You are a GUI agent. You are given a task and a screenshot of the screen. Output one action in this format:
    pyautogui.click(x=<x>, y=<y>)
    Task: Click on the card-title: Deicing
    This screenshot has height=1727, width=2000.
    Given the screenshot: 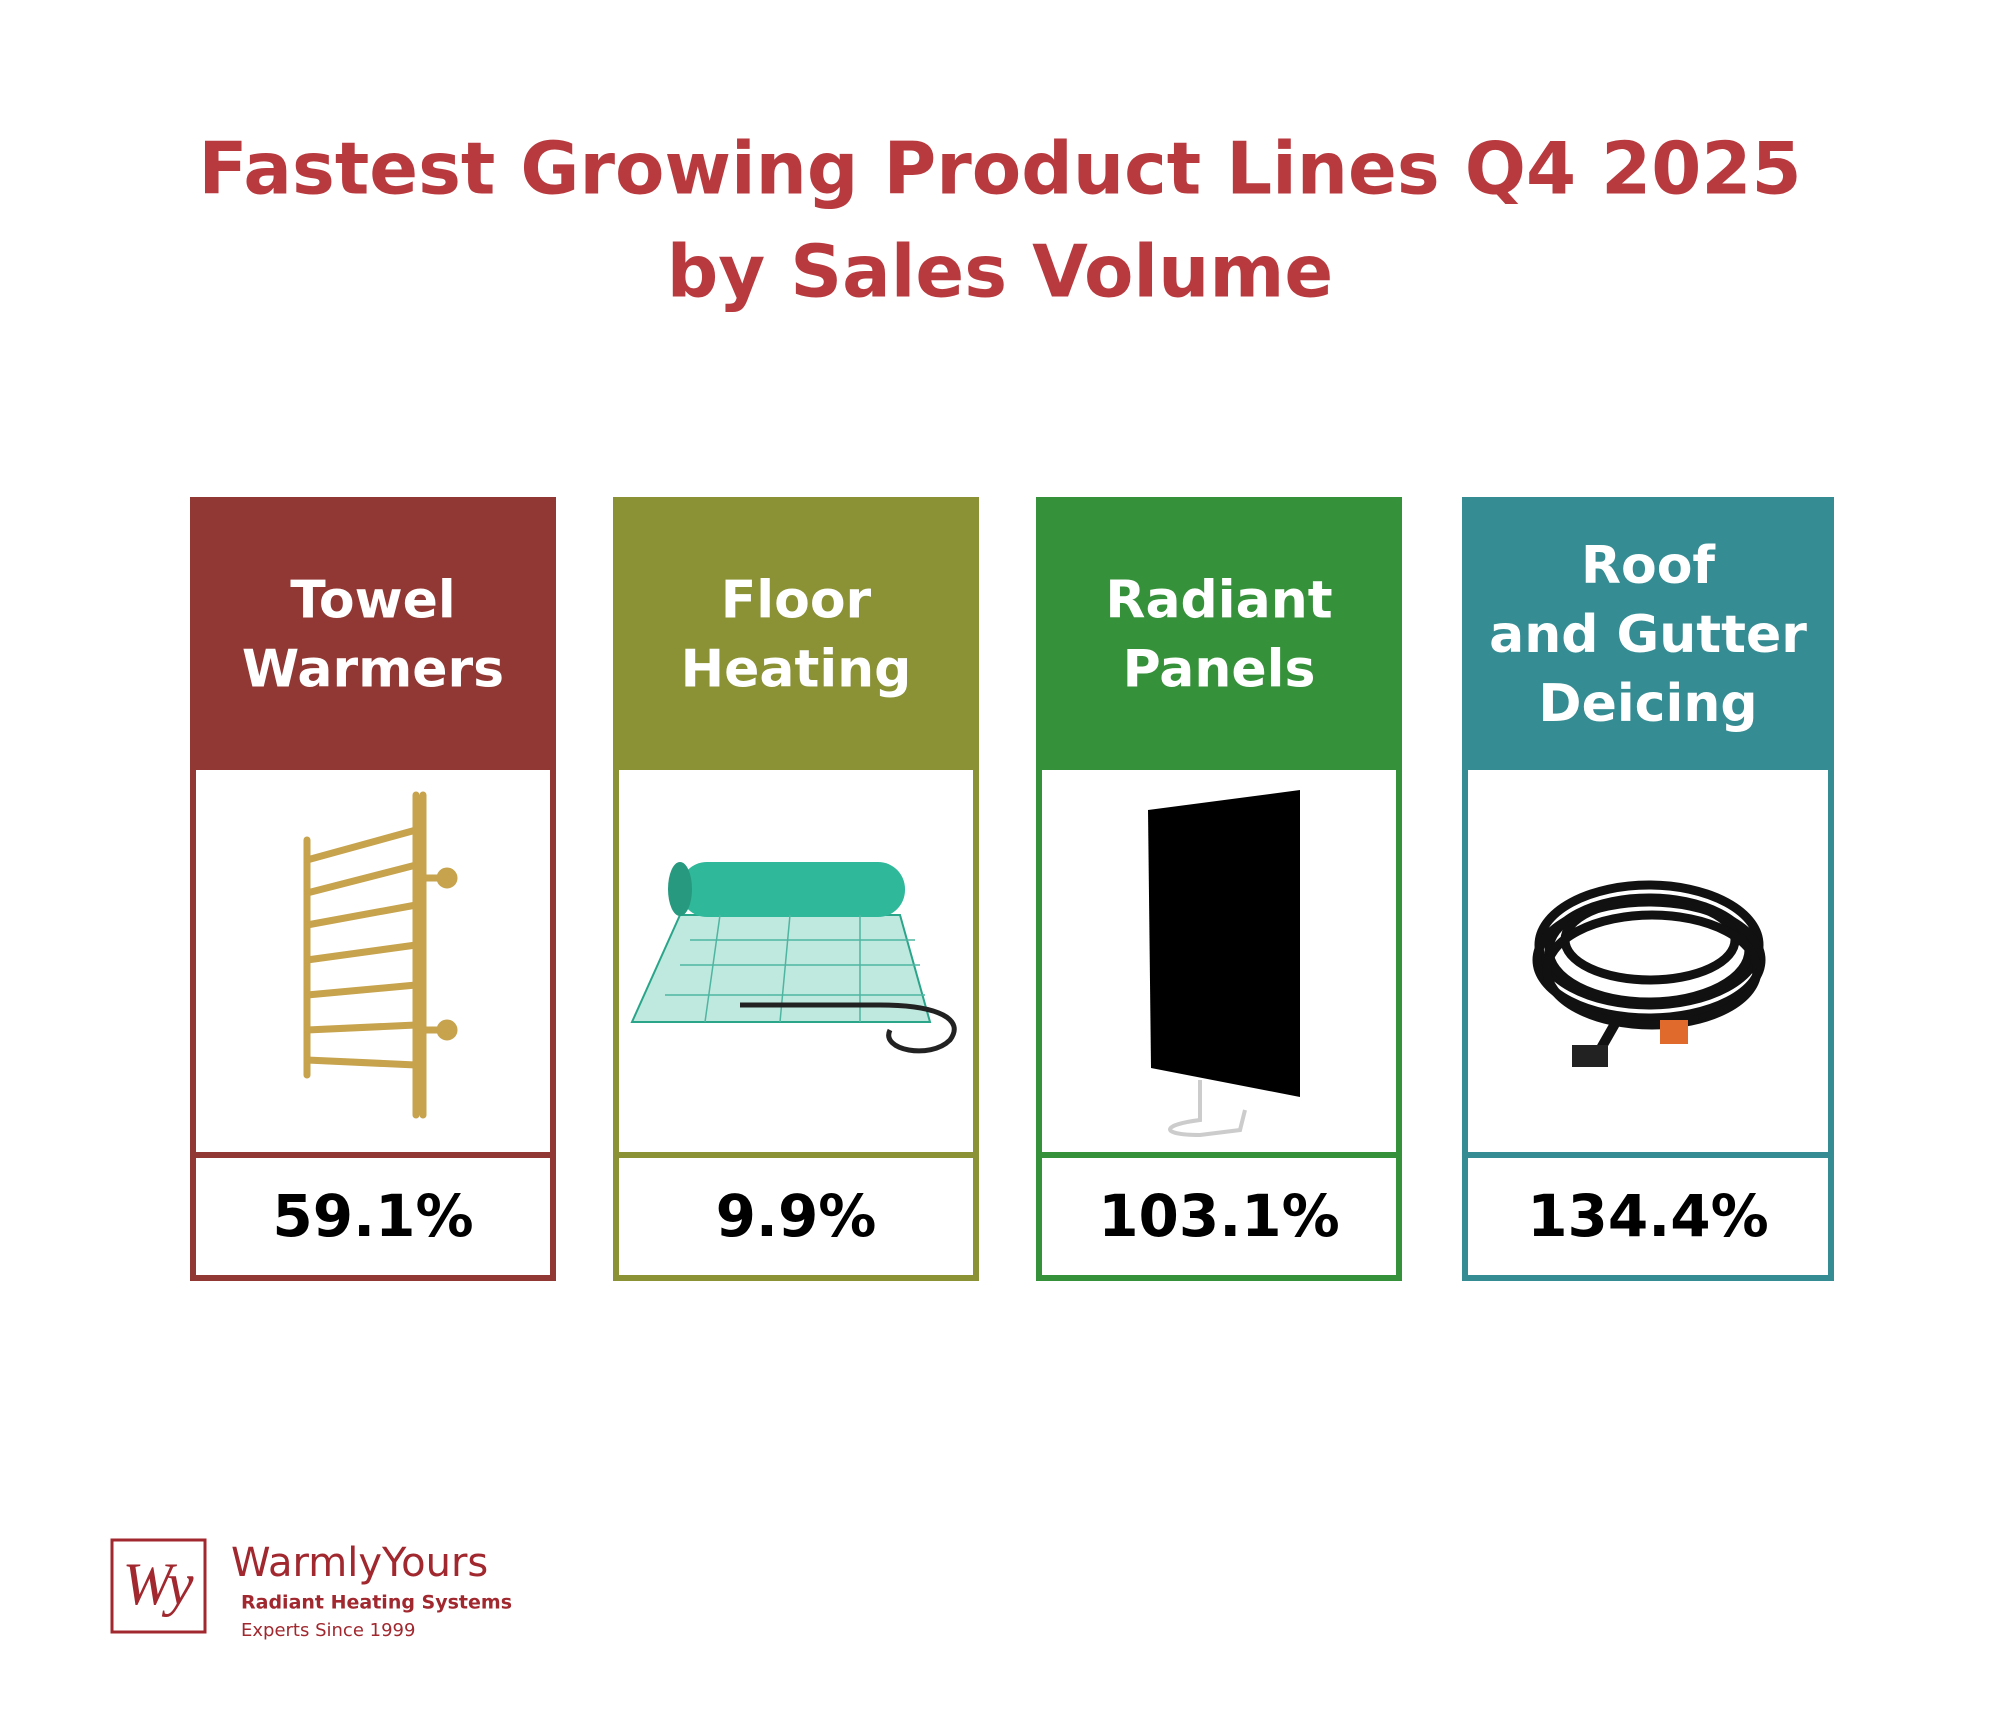 What is the action you would take?
    pyautogui.click(x=1647, y=704)
    